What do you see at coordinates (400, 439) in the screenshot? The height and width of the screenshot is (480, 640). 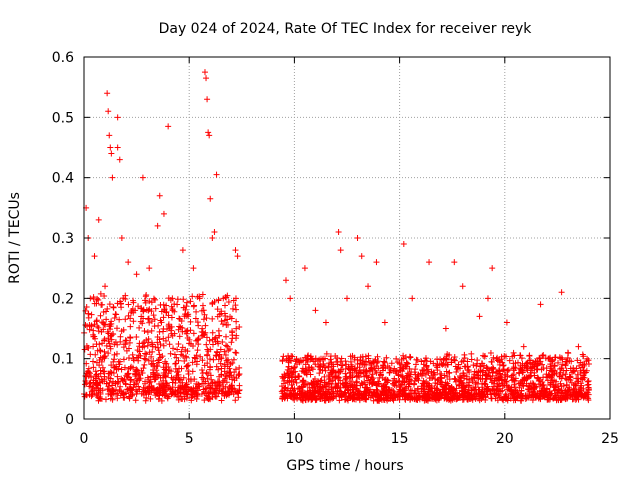 I see `x-tick-label: 15` at bounding box center [400, 439].